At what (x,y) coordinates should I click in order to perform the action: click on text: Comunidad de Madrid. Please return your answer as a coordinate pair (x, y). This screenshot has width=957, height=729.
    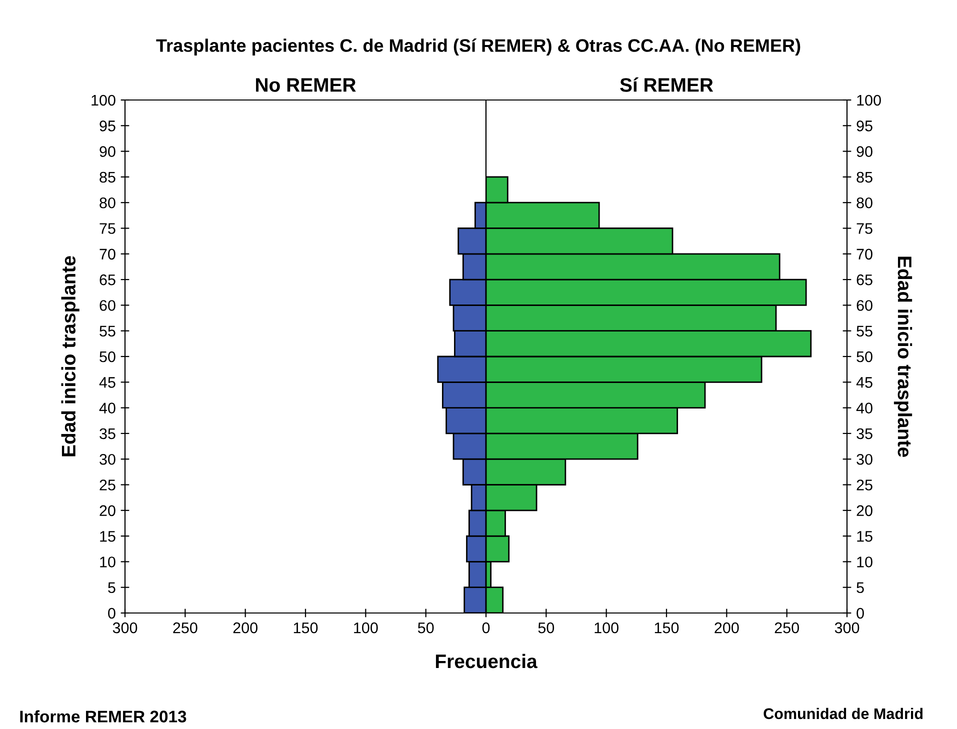
    Looking at the image, I should click on (843, 714).